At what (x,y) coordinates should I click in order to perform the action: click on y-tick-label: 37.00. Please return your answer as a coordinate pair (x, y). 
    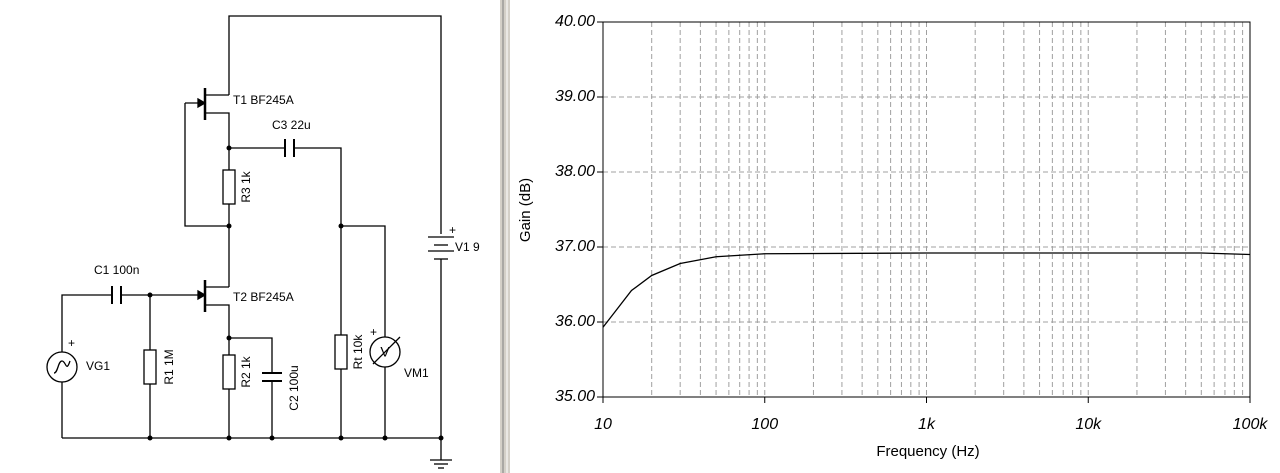
    Looking at the image, I should click on (575, 246).